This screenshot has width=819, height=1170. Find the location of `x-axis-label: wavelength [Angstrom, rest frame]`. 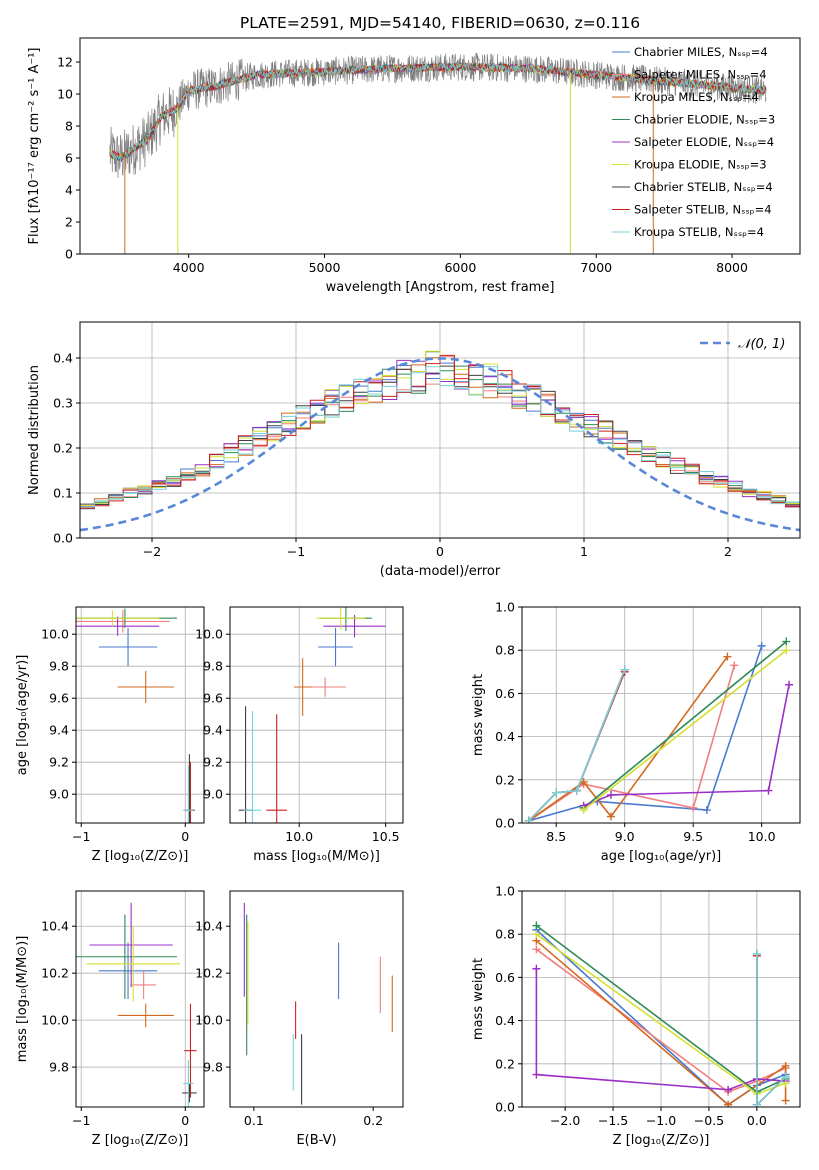

x-axis-label: wavelength [Angstrom, rest frame] is located at coordinates (440, 287).